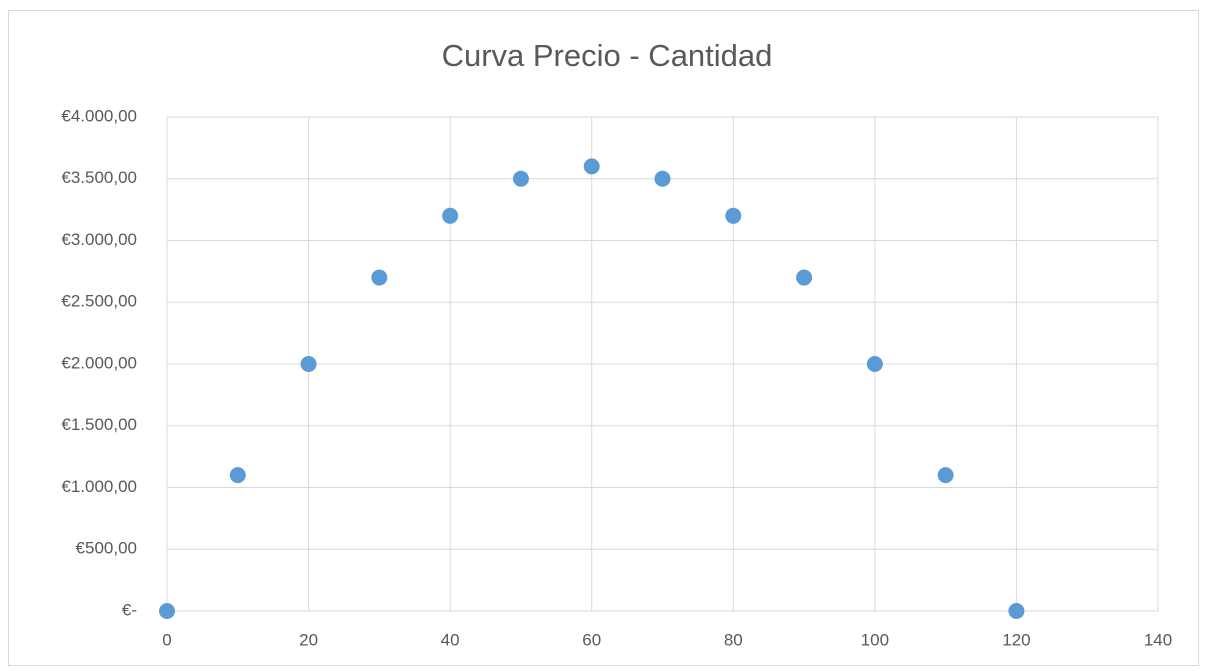 The image size is (1205, 671). What do you see at coordinates (99, 486) in the screenshot?
I see `y-tick-label: €1.000,00` at bounding box center [99, 486].